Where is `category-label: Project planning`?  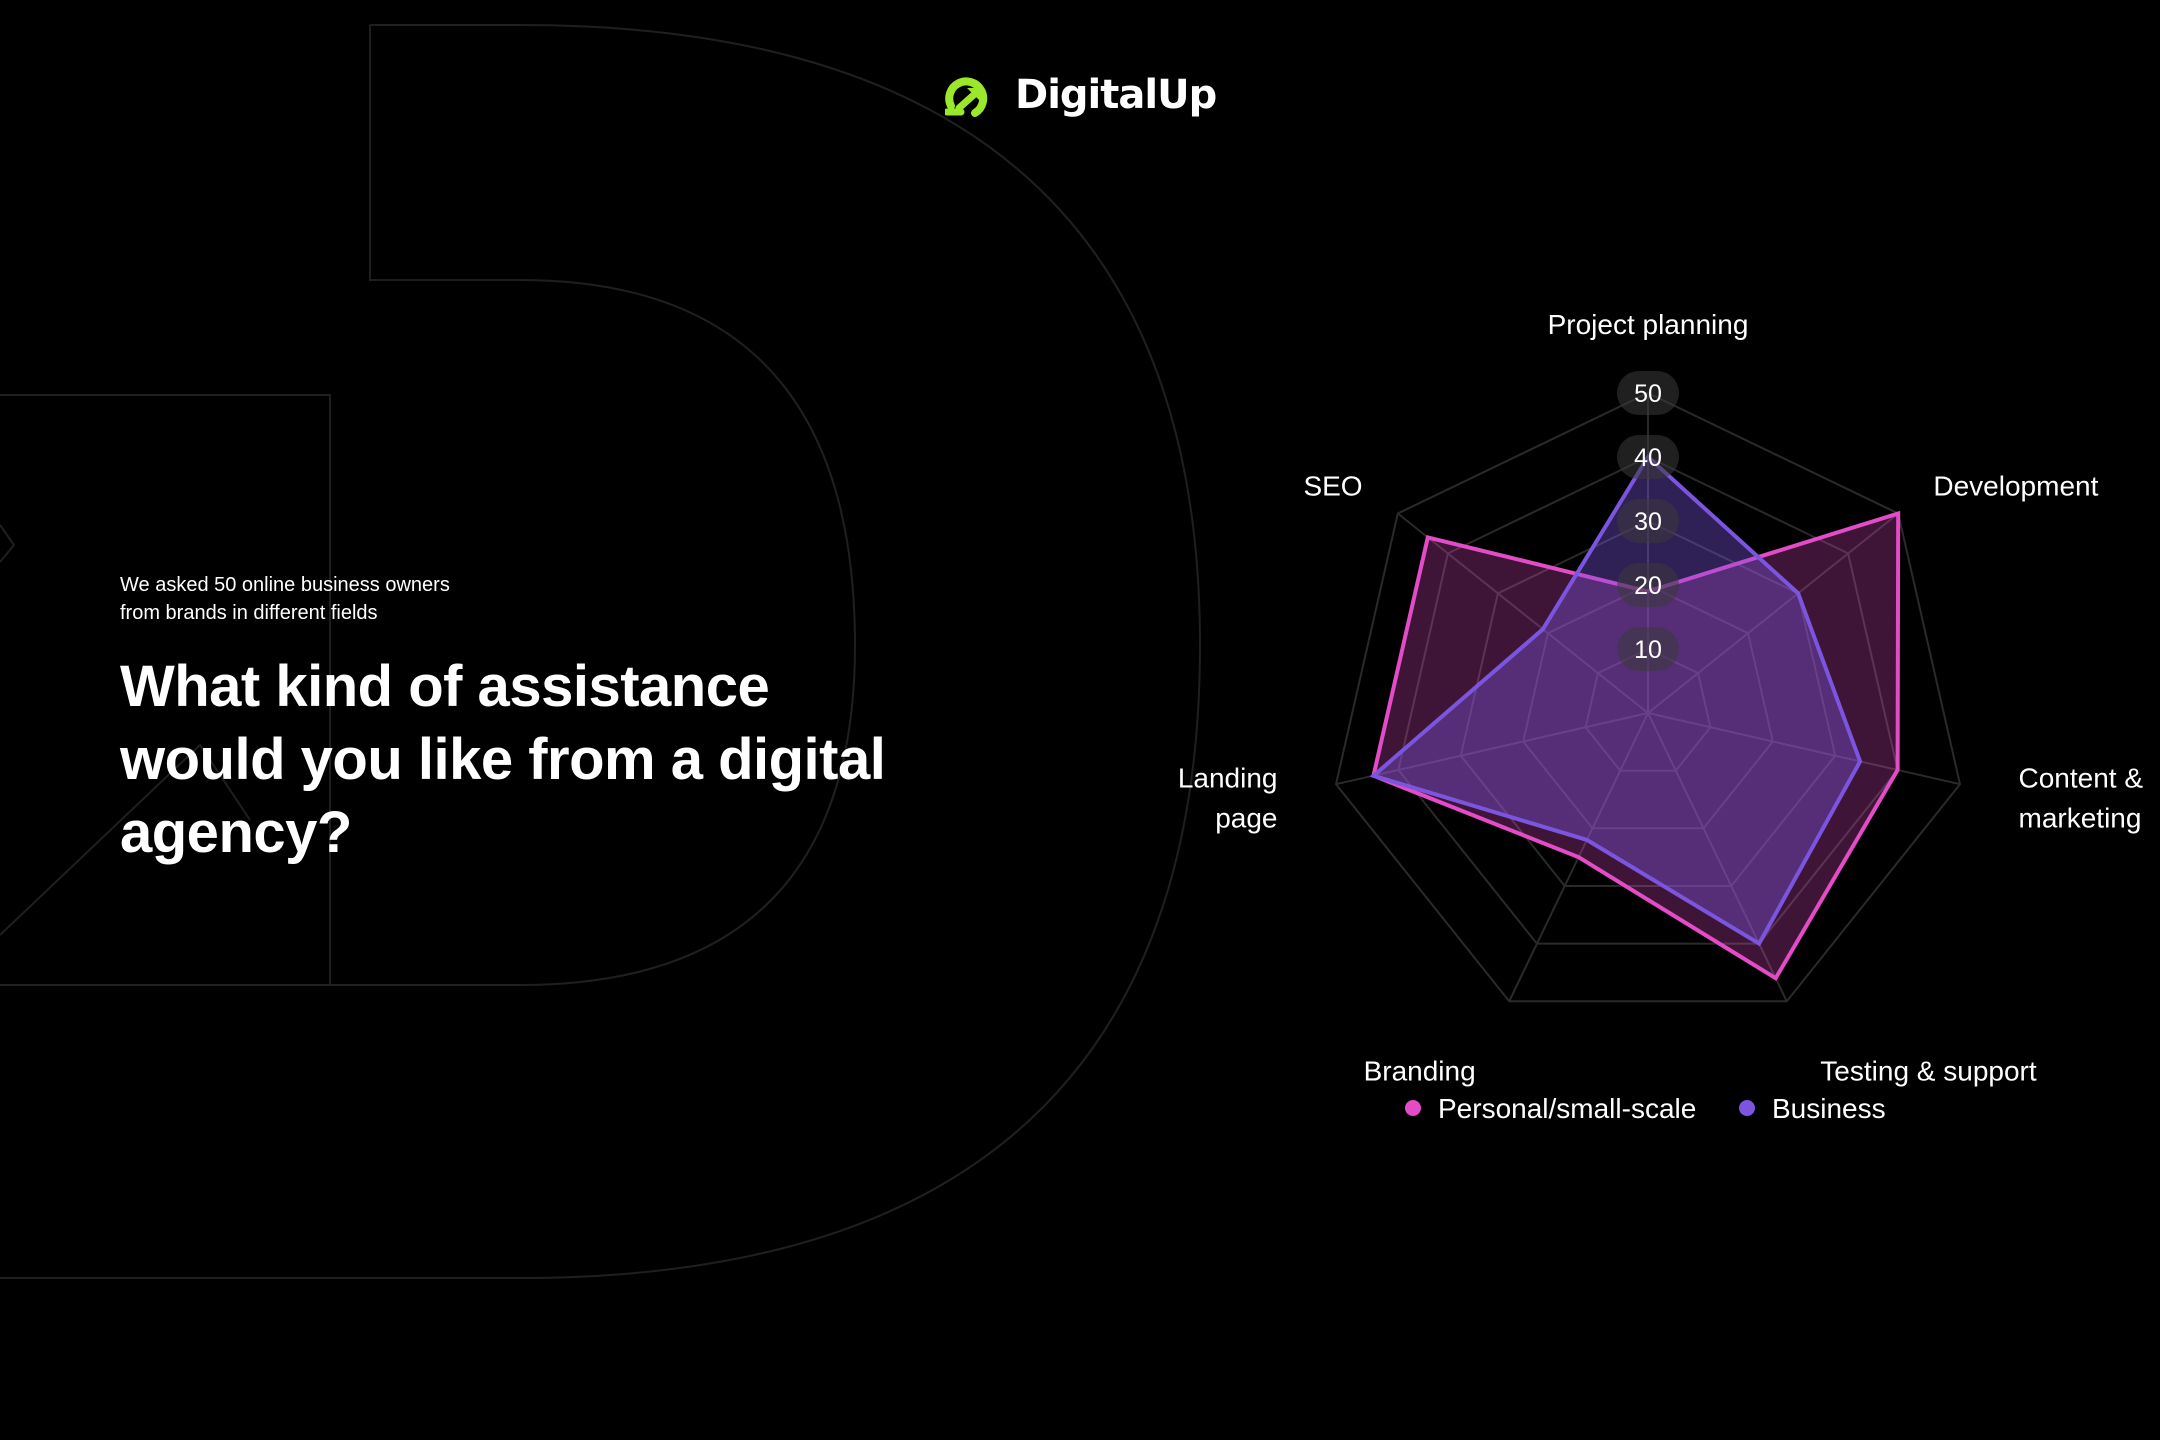 category-label: Project planning is located at coordinates (1648, 324).